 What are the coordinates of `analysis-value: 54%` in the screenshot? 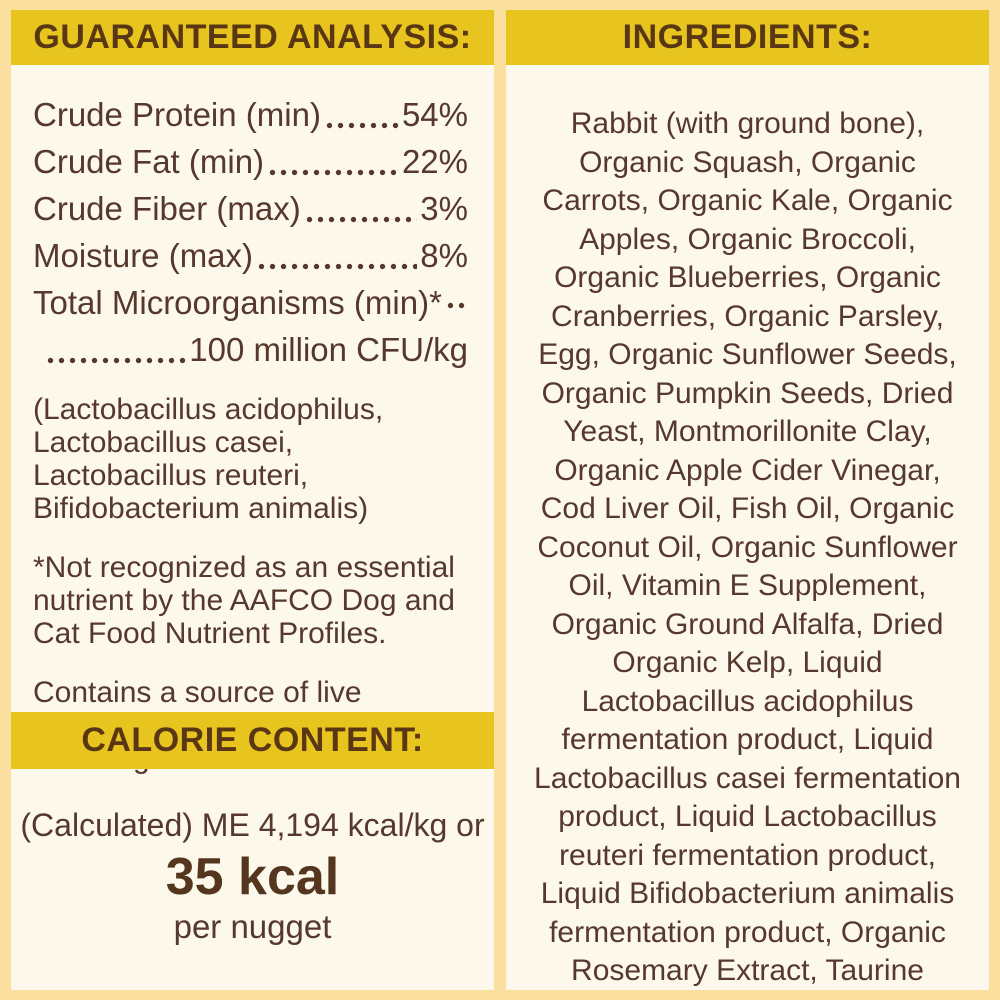 It's located at (434, 114).